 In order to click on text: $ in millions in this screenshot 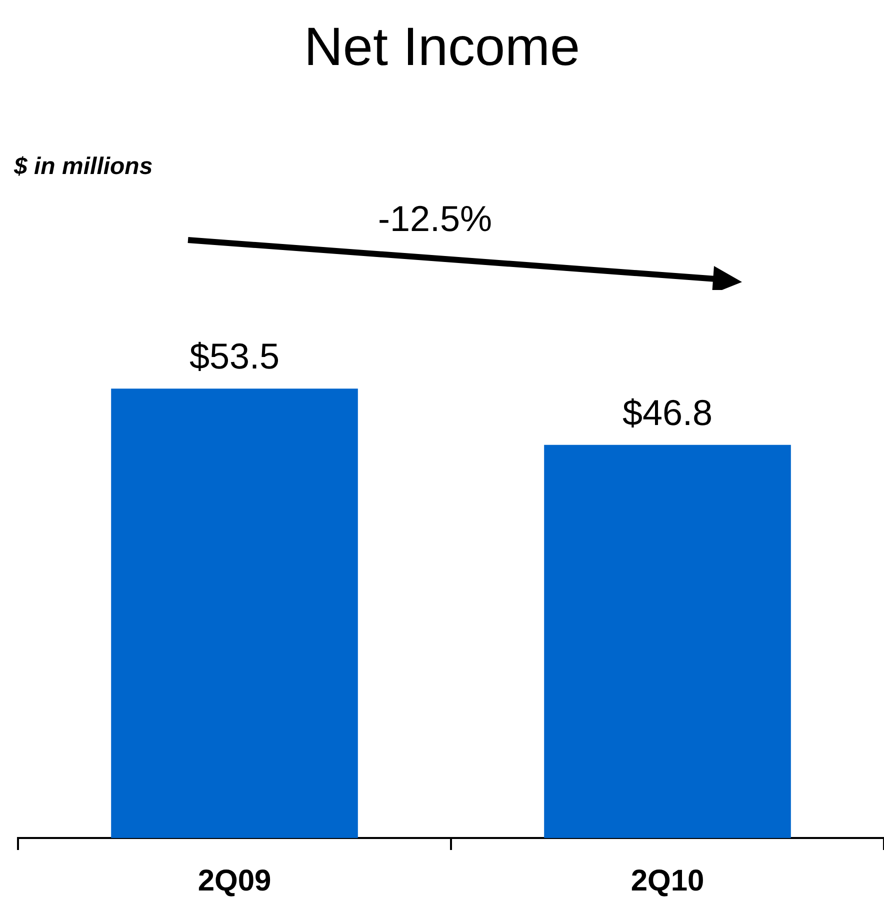, I will do `click(83, 167)`.